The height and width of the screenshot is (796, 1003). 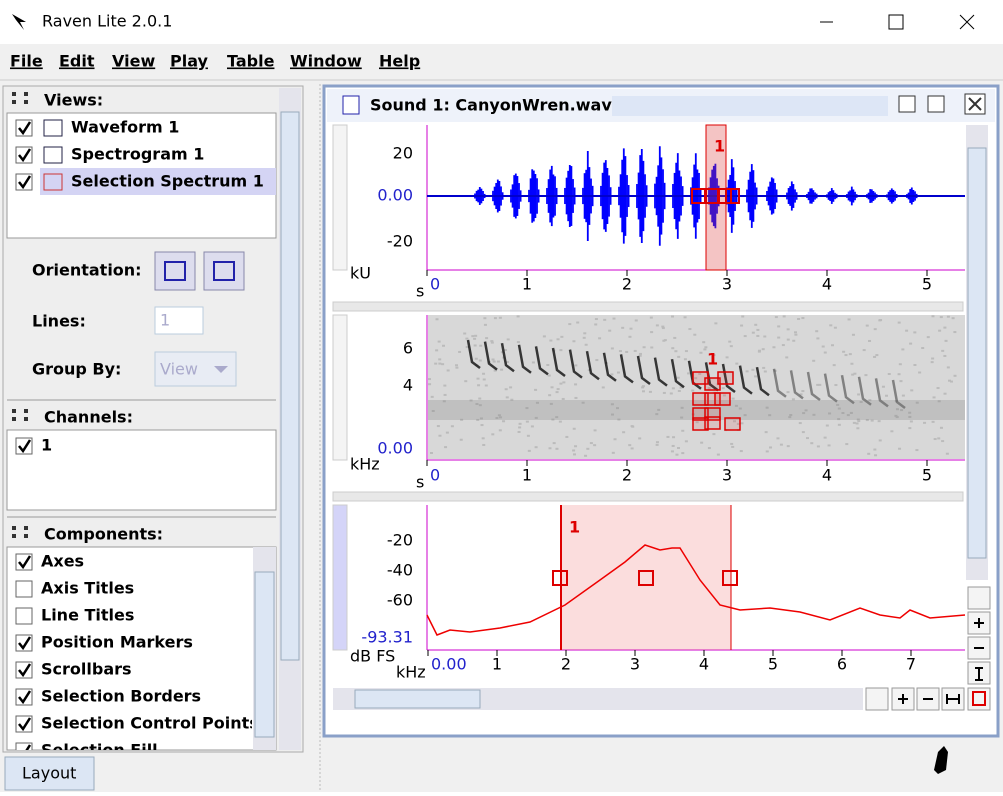 I want to click on close-button, so click(x=967, y=22).